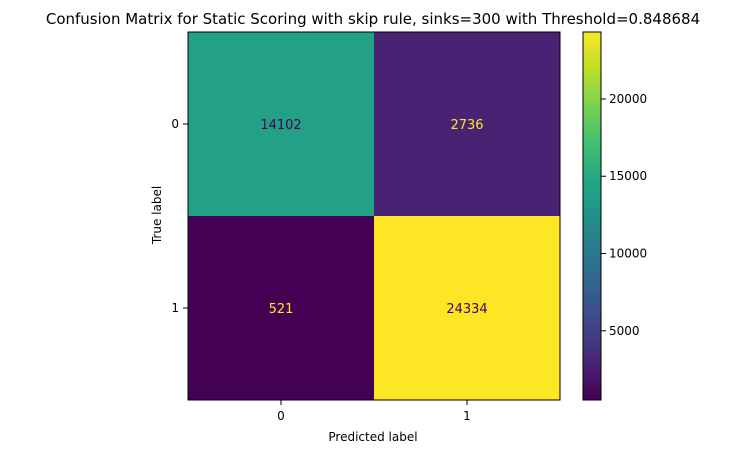  Describe the element at coordinates (628, 254) in the screenshot. I see `colorbar-tick-label: 10000` at that location.